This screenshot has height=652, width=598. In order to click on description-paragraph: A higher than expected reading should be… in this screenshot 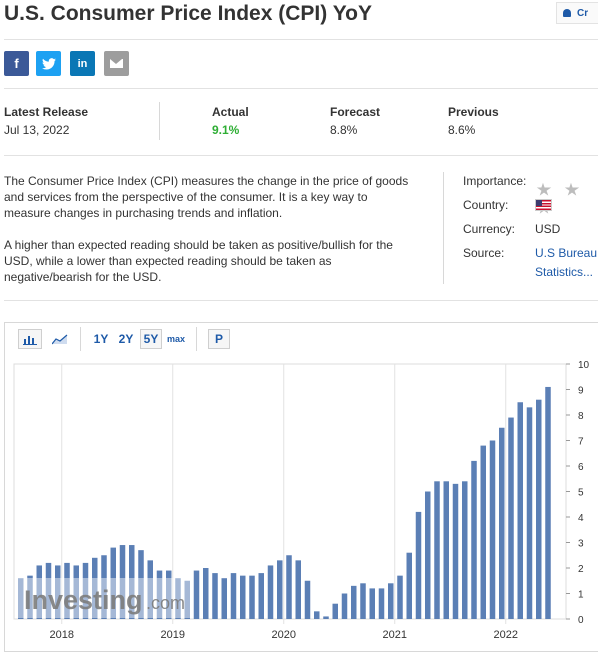, I will do `click(198, 261)`.